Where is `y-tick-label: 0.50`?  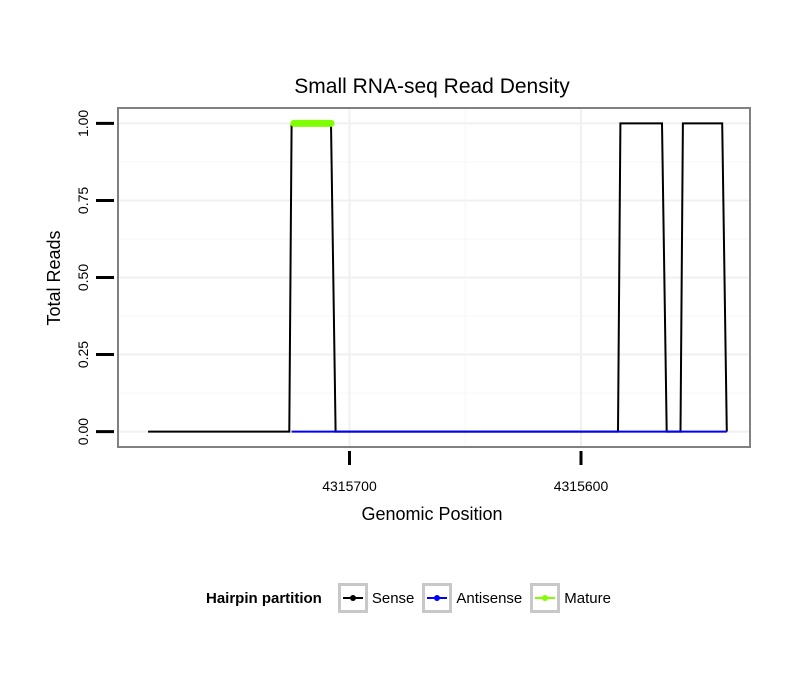
y-tick-label: 0.50 is located at coordinates (83, 277).